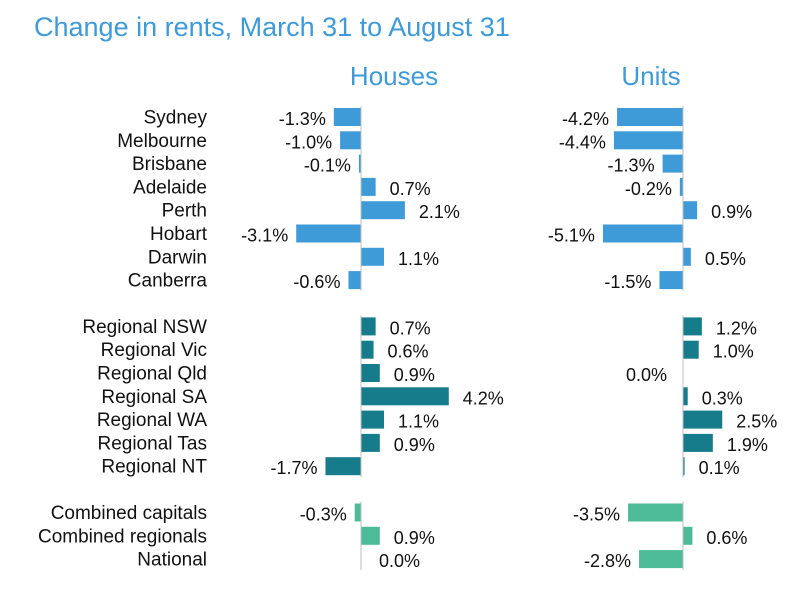 This screenshot has width=787, height=611. I want to click on houses-value-canberra: -0.6%, so click(316, 282).